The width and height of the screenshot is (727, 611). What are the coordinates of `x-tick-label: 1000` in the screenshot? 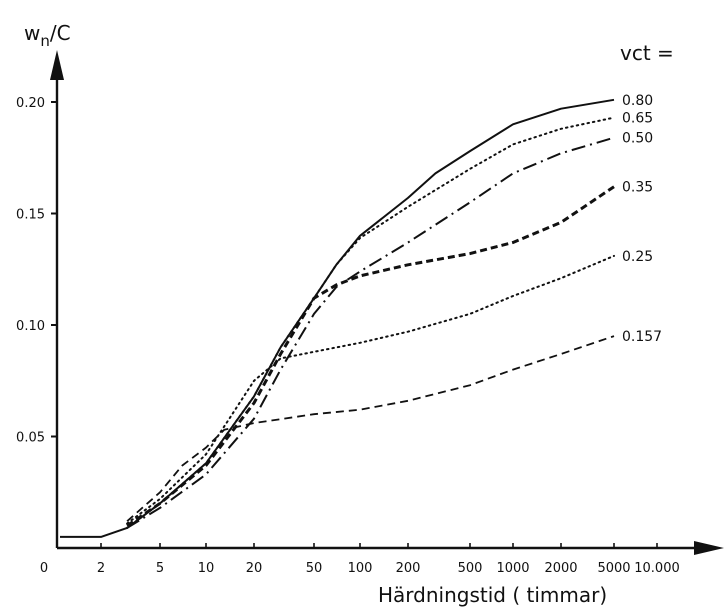 It's located at (512, 568).